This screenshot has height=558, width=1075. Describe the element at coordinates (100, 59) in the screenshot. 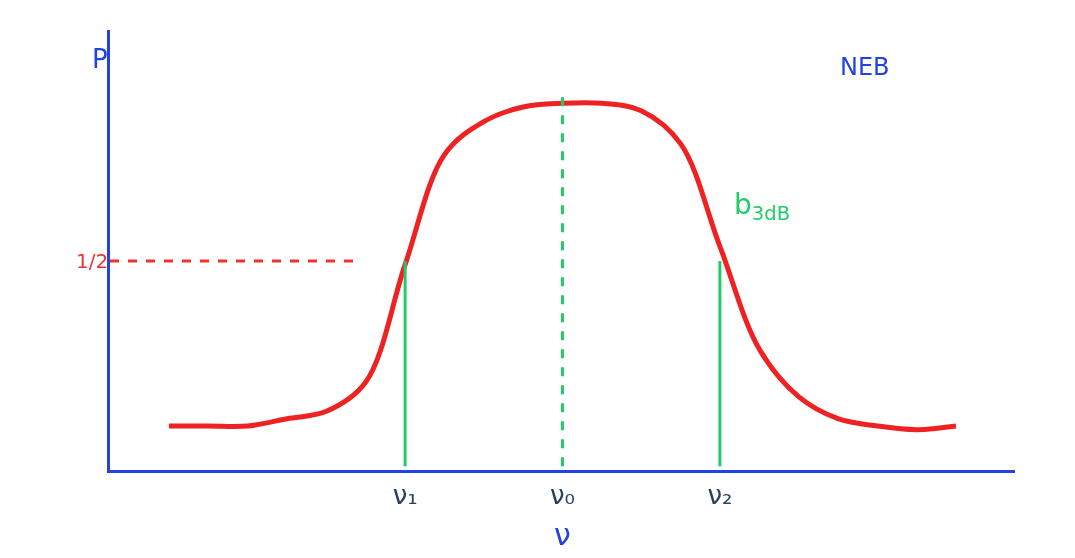

I see `y-axis-title: P` at that location.